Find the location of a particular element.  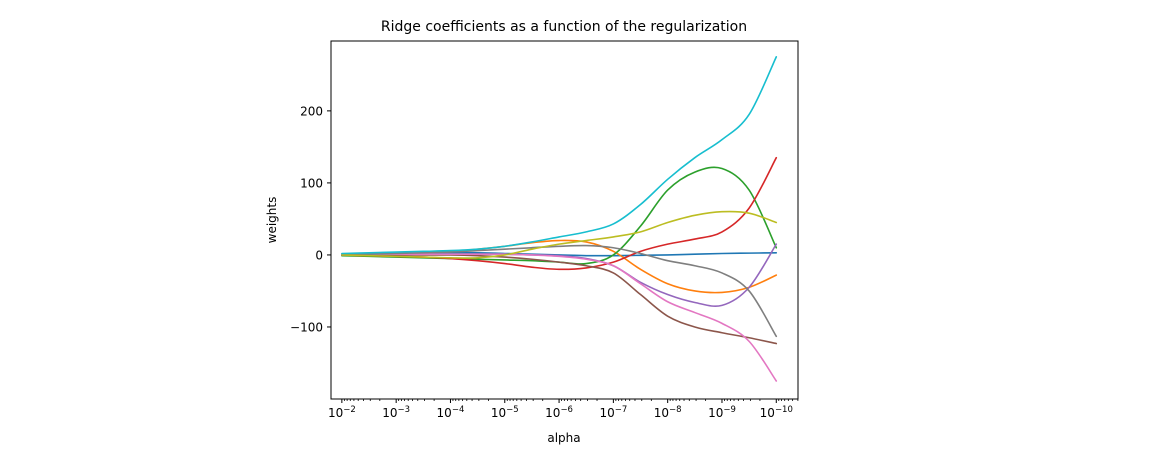

x-tick-label: 10⁻⁷ is located at coordinates (613, 412).